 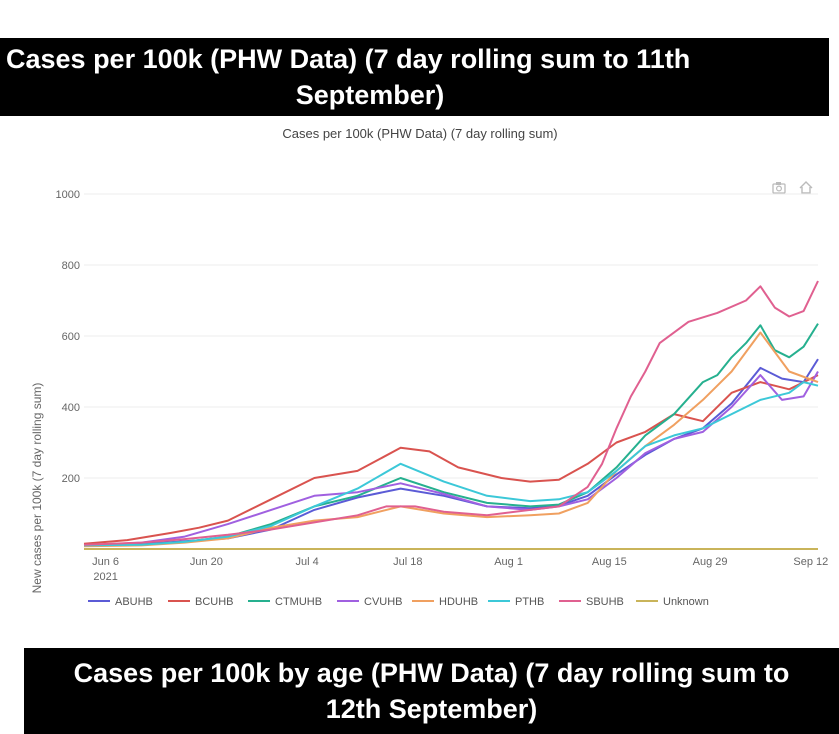 What do you see at coordinates (458, 602) in the screenshot?
I see `legend-label: HDUHB` at bounding box center [458, 602].